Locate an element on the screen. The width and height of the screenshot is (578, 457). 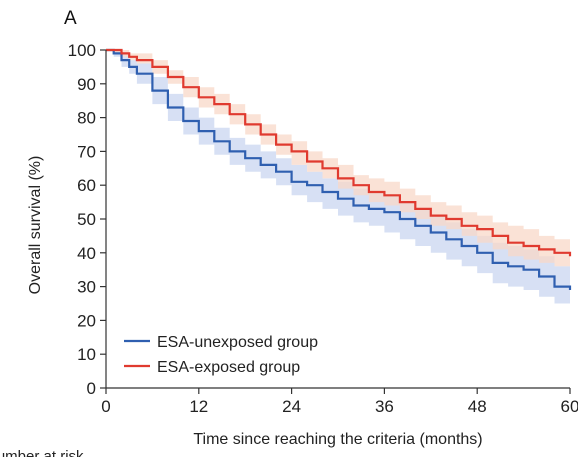
x-tick-label: 48 is located at coordinates (477, 406).